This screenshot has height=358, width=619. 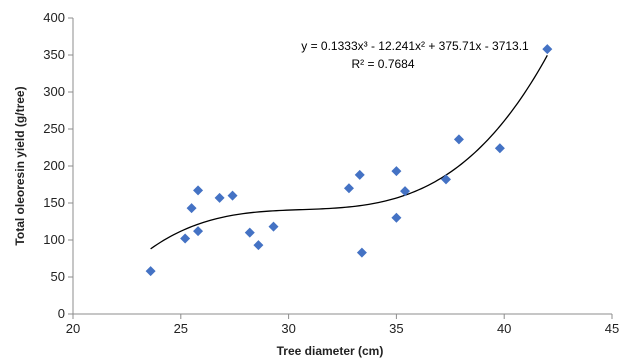 I want to click on y-tick-label: 0, so click(x=61, y=313).